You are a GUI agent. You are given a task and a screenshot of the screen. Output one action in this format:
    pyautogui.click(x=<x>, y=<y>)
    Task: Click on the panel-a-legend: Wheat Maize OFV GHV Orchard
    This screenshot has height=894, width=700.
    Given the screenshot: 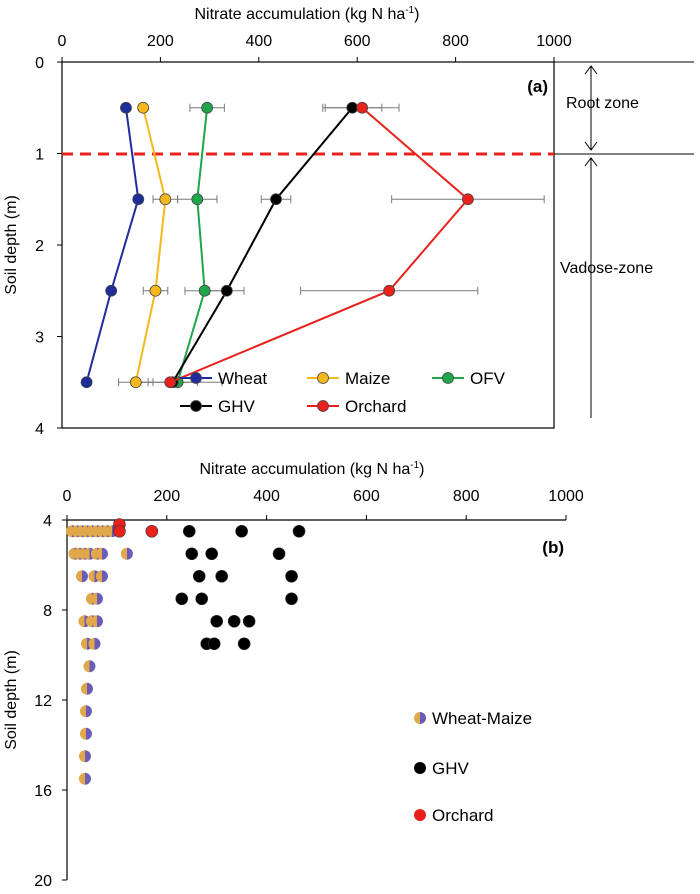 What is the action you would take?
    pyautogui.click(x=343, y=392)
    